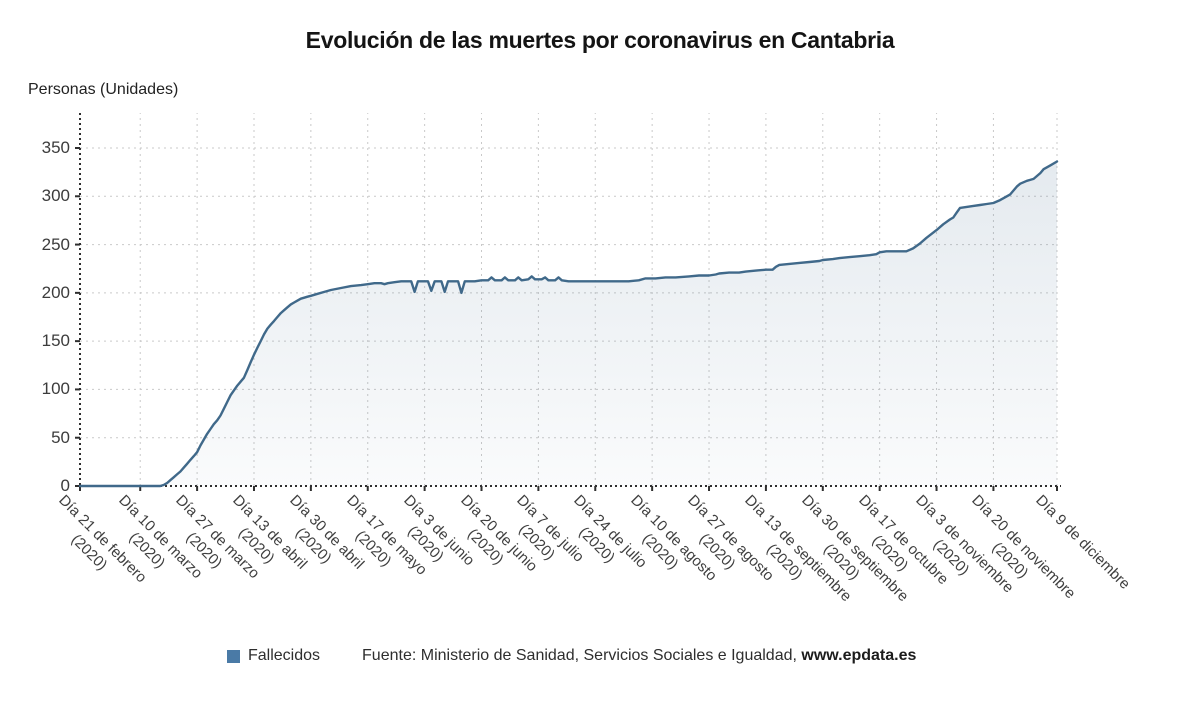 This screenshot has height=705, width=1200. What do you see at coordinates (103, 89) in the screenshot?
I see `y-axis-title: Personas (Unidades)` at bounding box center [103, 89].